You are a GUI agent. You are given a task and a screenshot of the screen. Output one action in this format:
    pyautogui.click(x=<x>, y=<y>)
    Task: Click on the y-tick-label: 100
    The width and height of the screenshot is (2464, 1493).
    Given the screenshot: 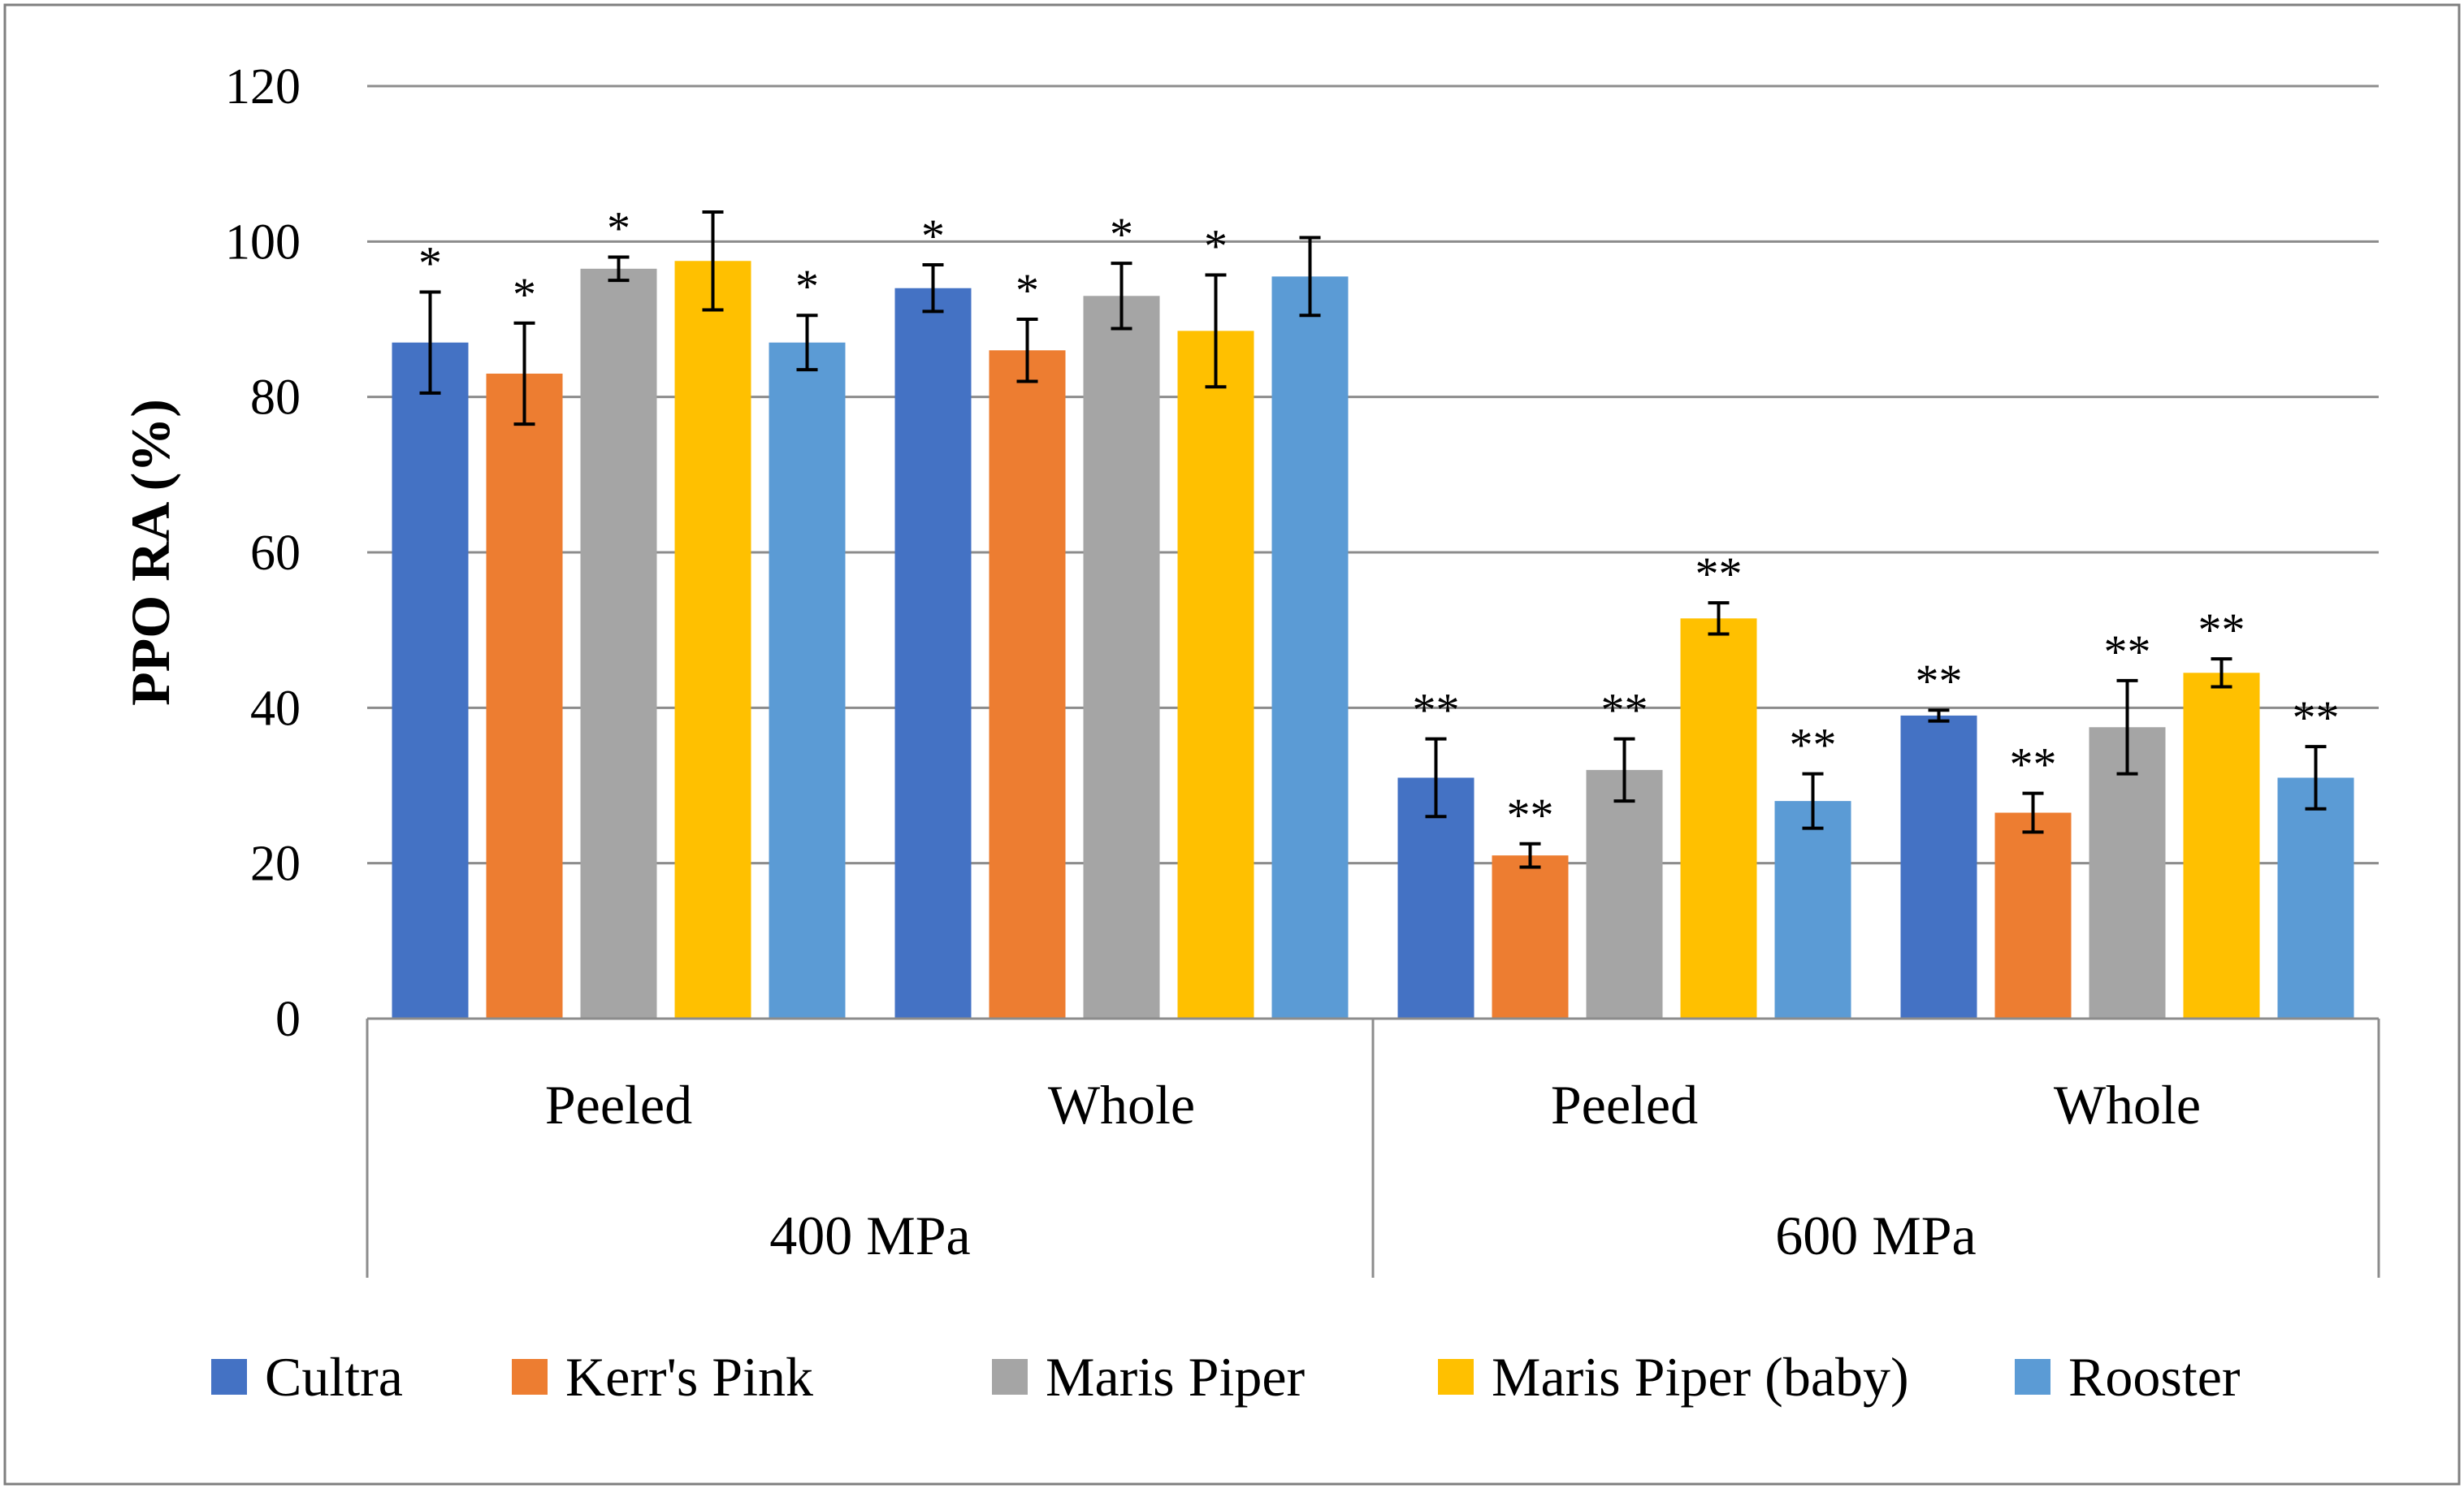 What is the action you would take?
    pyautogui.click(x=263, y=242)
    